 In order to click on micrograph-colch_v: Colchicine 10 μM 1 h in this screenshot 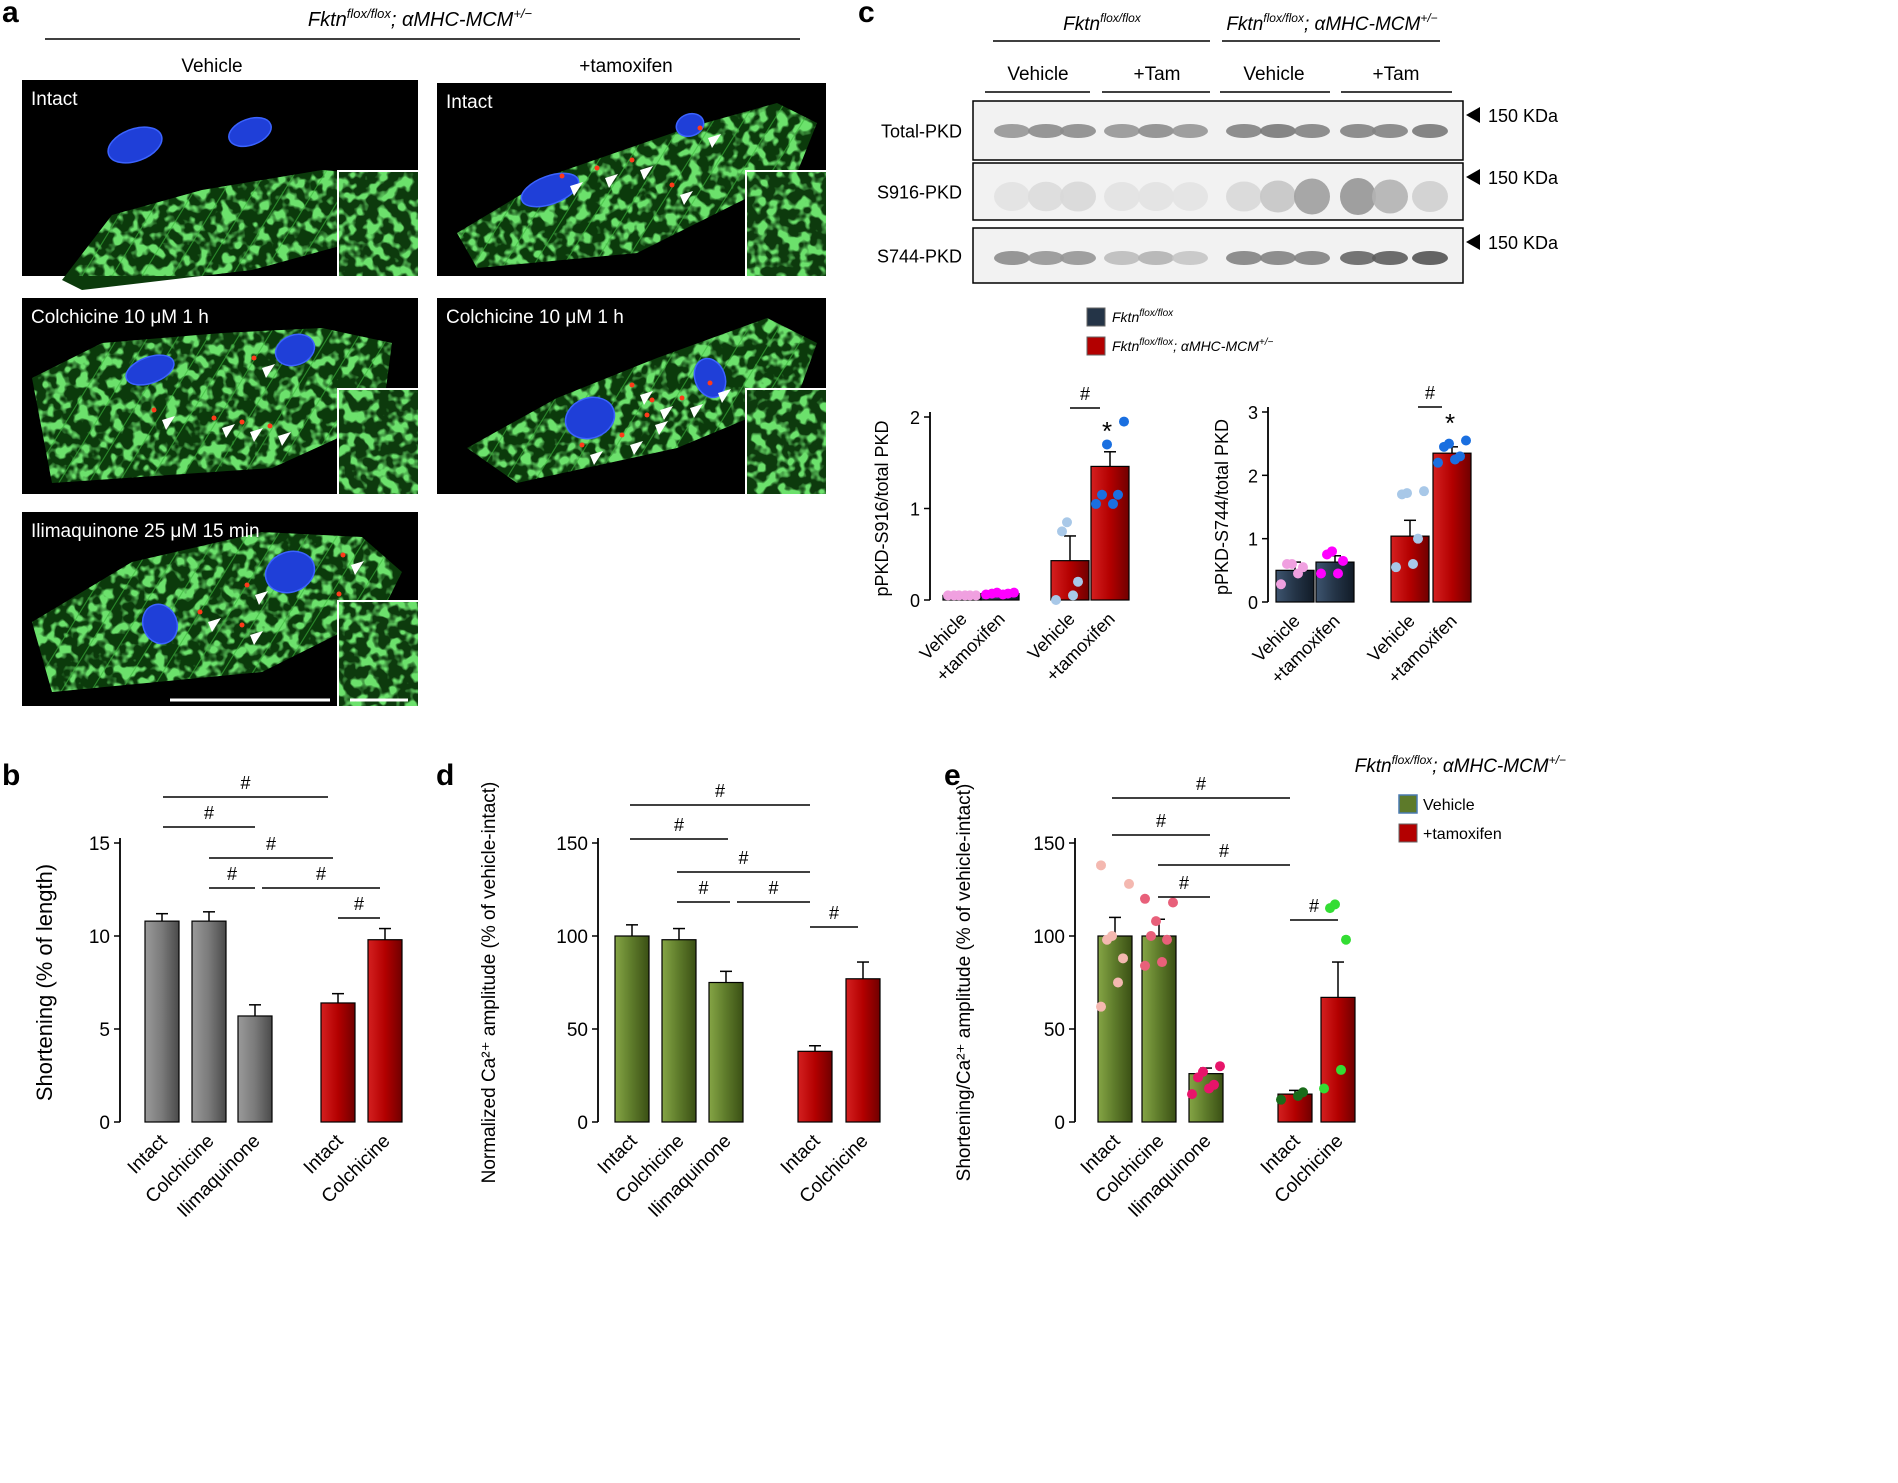, I will do `click(220, 396)`.